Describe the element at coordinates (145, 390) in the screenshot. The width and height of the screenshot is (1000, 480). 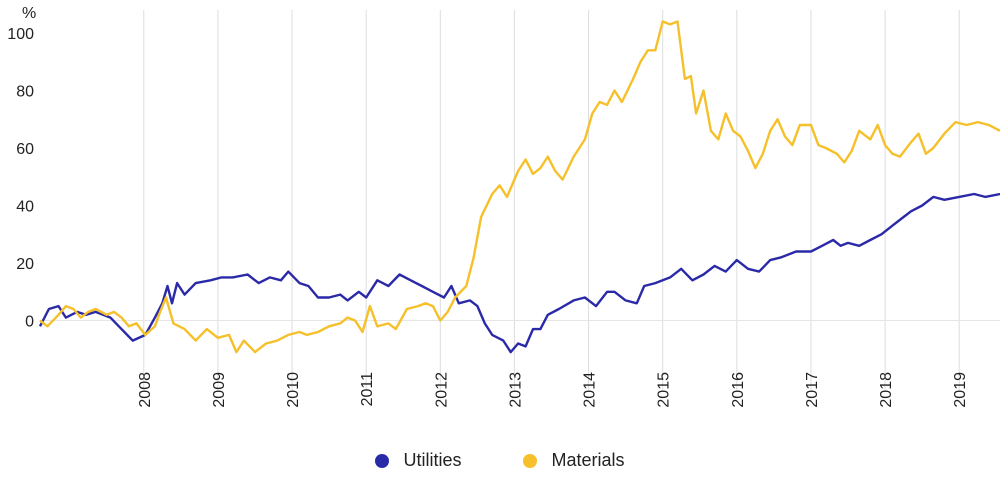
I see `x-tick-label-2008: 2008` at that location.